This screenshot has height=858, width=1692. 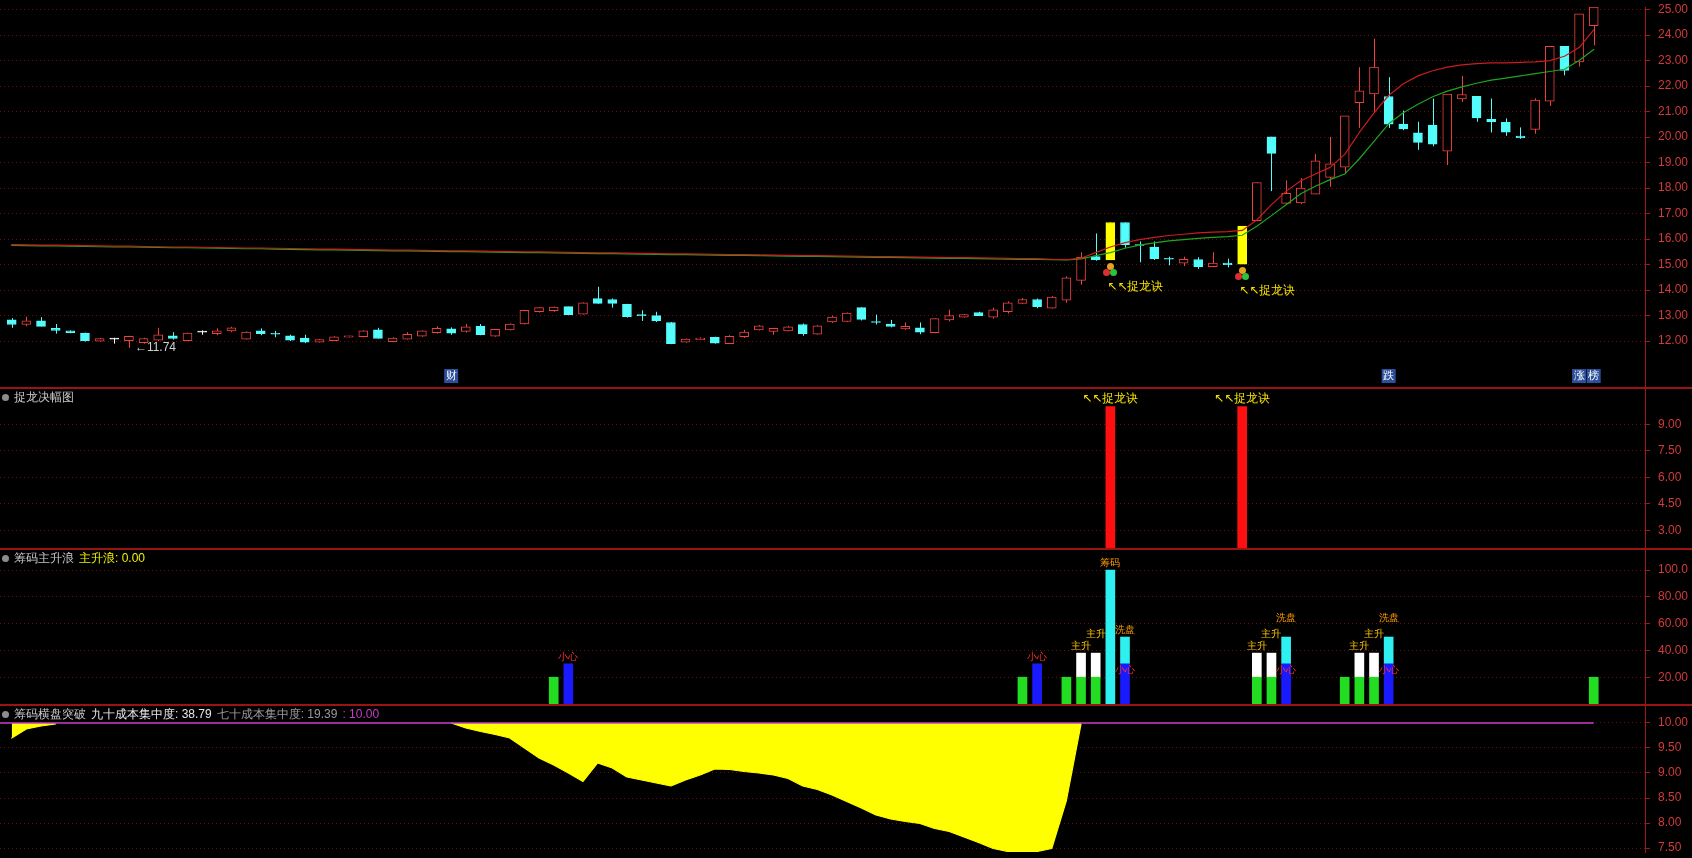 What do you see at coordinates (451, 375) in the screenshot?
I see `x-tick-label: 财` at bounding box center [451, 375].